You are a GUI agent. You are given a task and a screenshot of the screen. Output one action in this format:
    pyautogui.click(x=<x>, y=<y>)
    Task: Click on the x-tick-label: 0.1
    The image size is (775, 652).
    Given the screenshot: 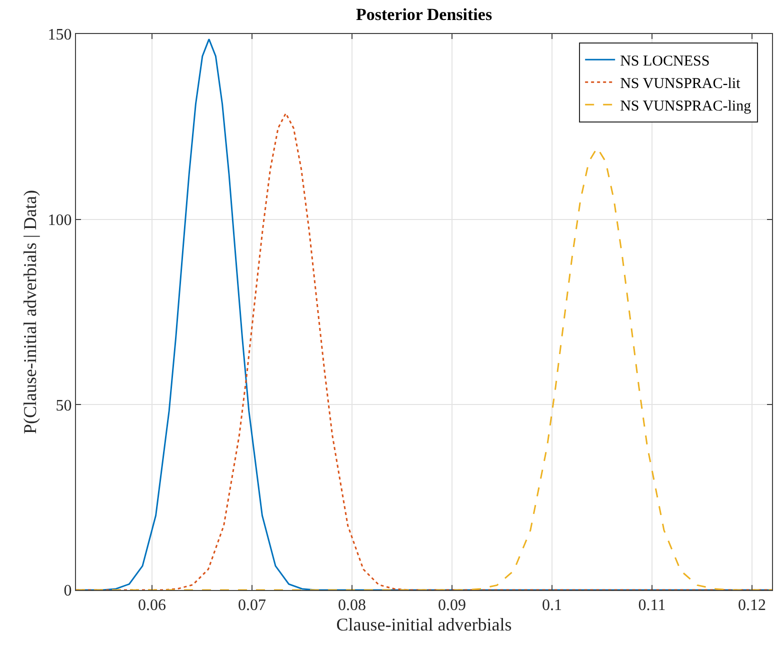 What is the action you would take?
    pyautogui.click(x=552, y=605)
    